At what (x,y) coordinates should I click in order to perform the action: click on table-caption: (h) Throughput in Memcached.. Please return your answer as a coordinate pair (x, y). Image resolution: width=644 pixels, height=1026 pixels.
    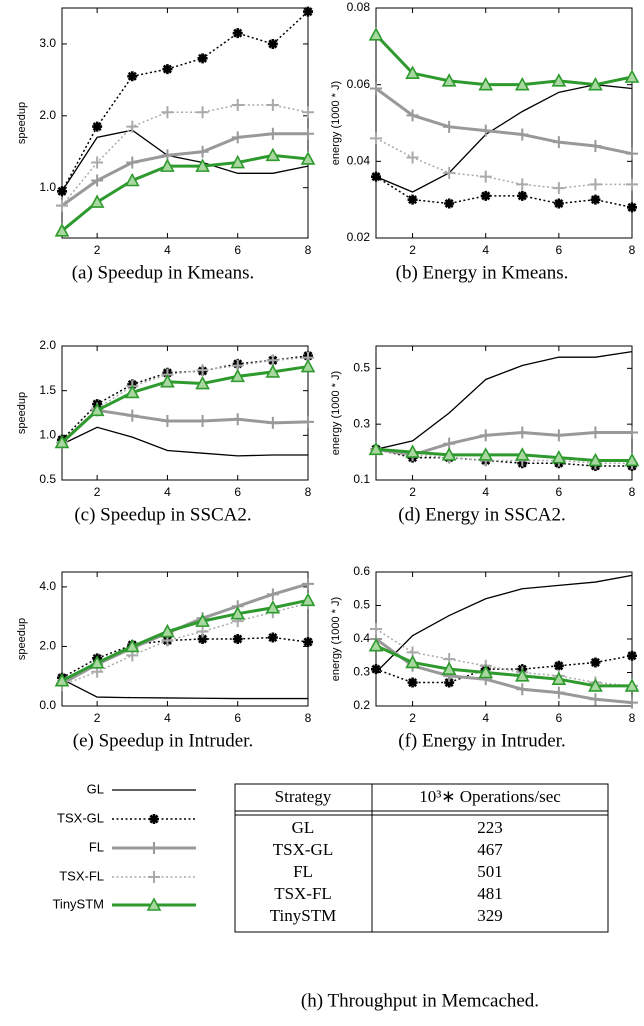
    Looking at the image, I should click on (420, 1000).